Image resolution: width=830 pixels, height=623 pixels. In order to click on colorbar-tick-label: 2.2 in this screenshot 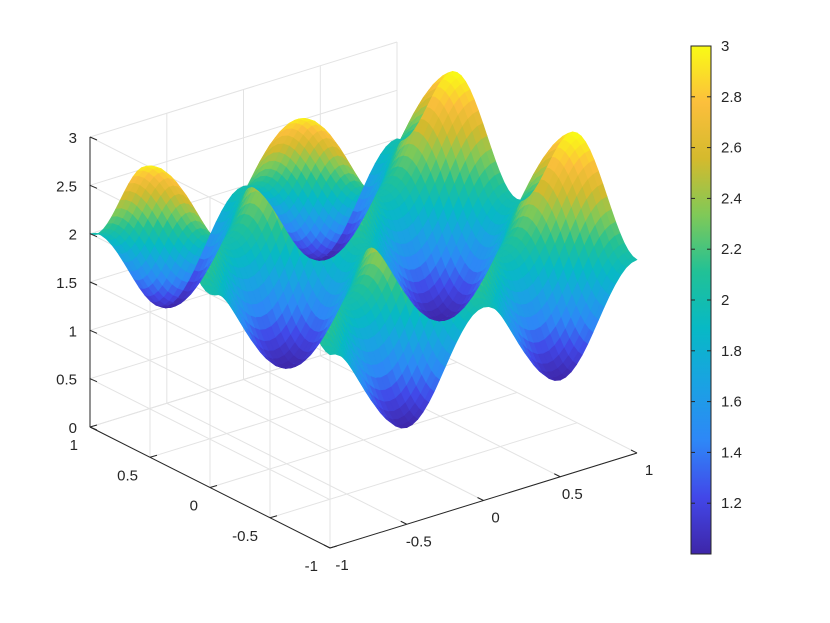, I will do `click(731, 249)`.